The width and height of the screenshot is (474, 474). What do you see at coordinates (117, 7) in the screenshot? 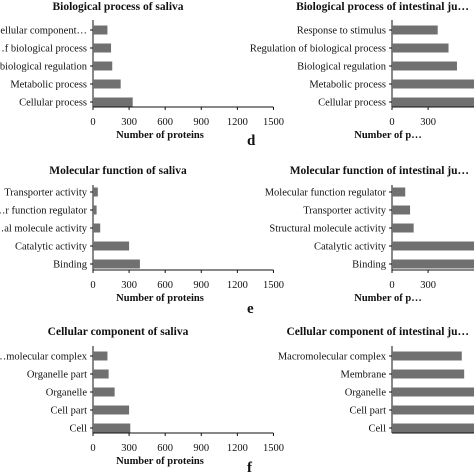
I see `chart-title: Biological process of saliva` at bounding box center [117, 7].